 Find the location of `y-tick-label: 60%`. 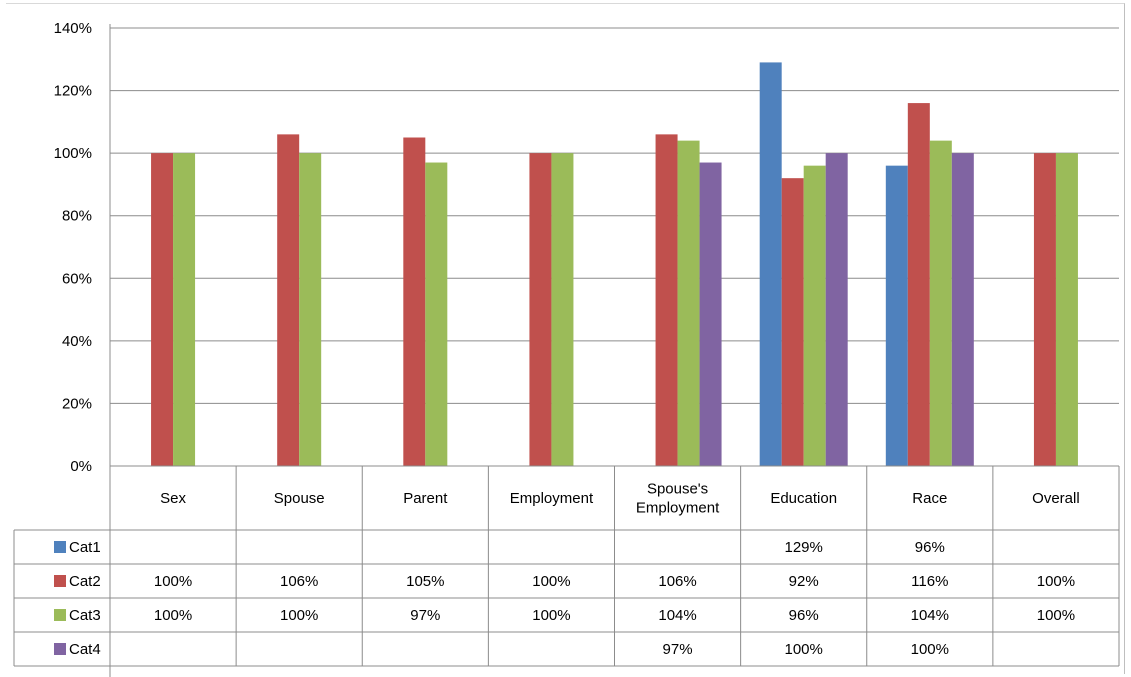

y-tick-label: 60% is located at coordinates (77, 278).